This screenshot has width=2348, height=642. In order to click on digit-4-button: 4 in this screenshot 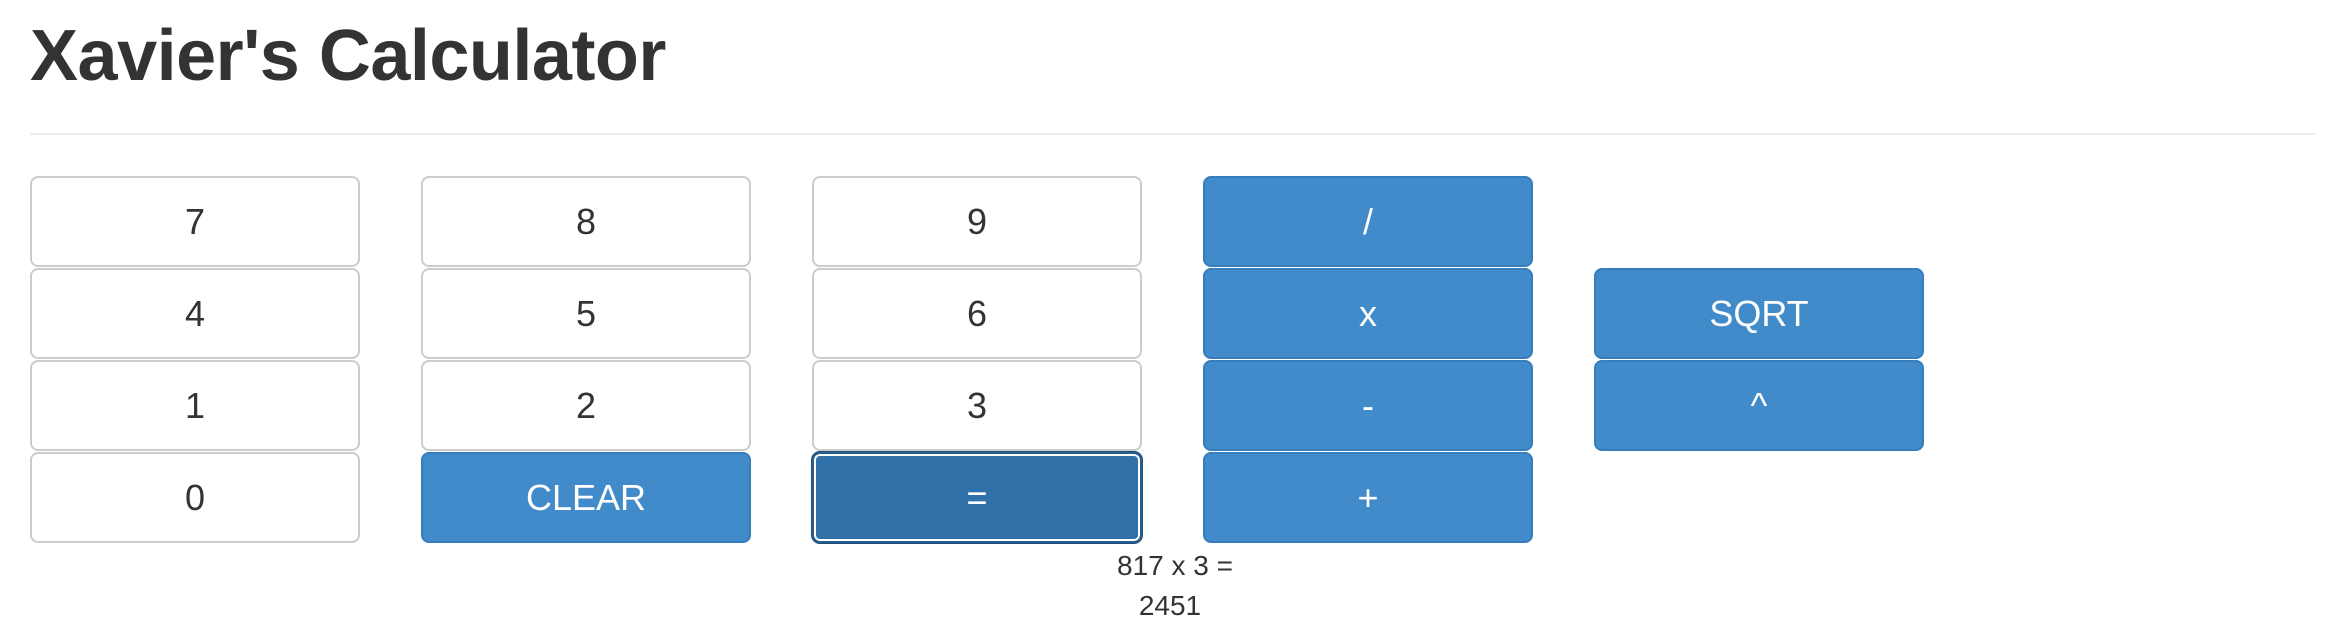, I will do `click(195, 313)`.